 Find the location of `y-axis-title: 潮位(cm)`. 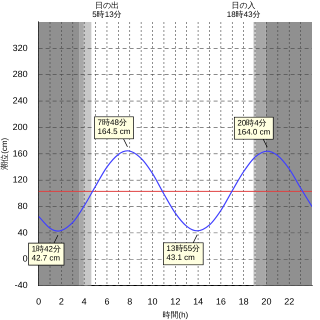

y-axis-title: 潮位(cm) is located at coordinates (5, 153).